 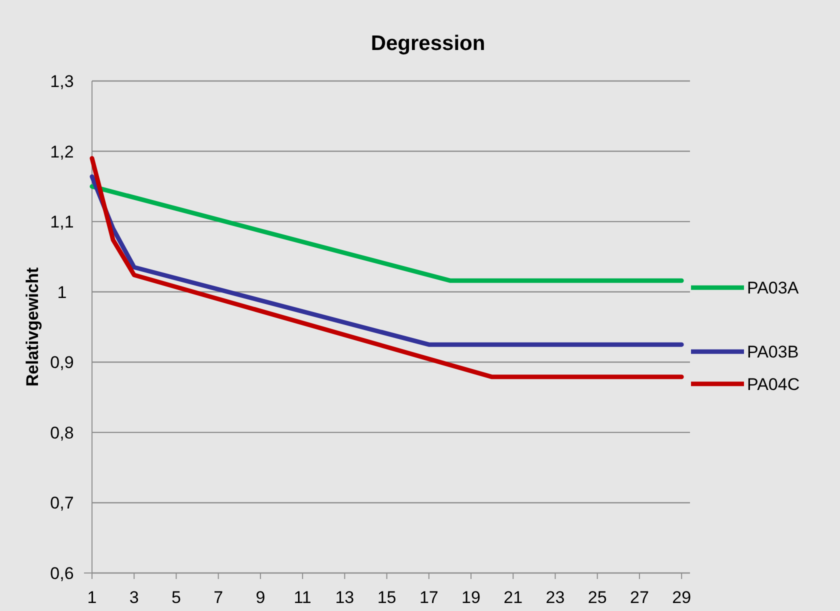 What do you see at coordinates (773, 288) in the screenshot?
I see `legend-label: PA03A` at bounding box center [773, 288].